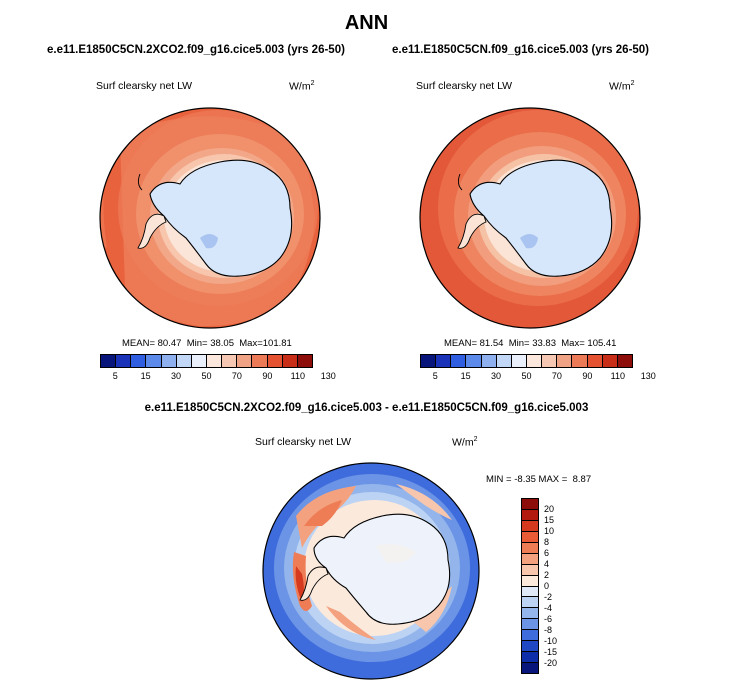  Describe the element at coordinates (302, 86) in the screenshot. I see `panel1-units: W/m2` at that location.